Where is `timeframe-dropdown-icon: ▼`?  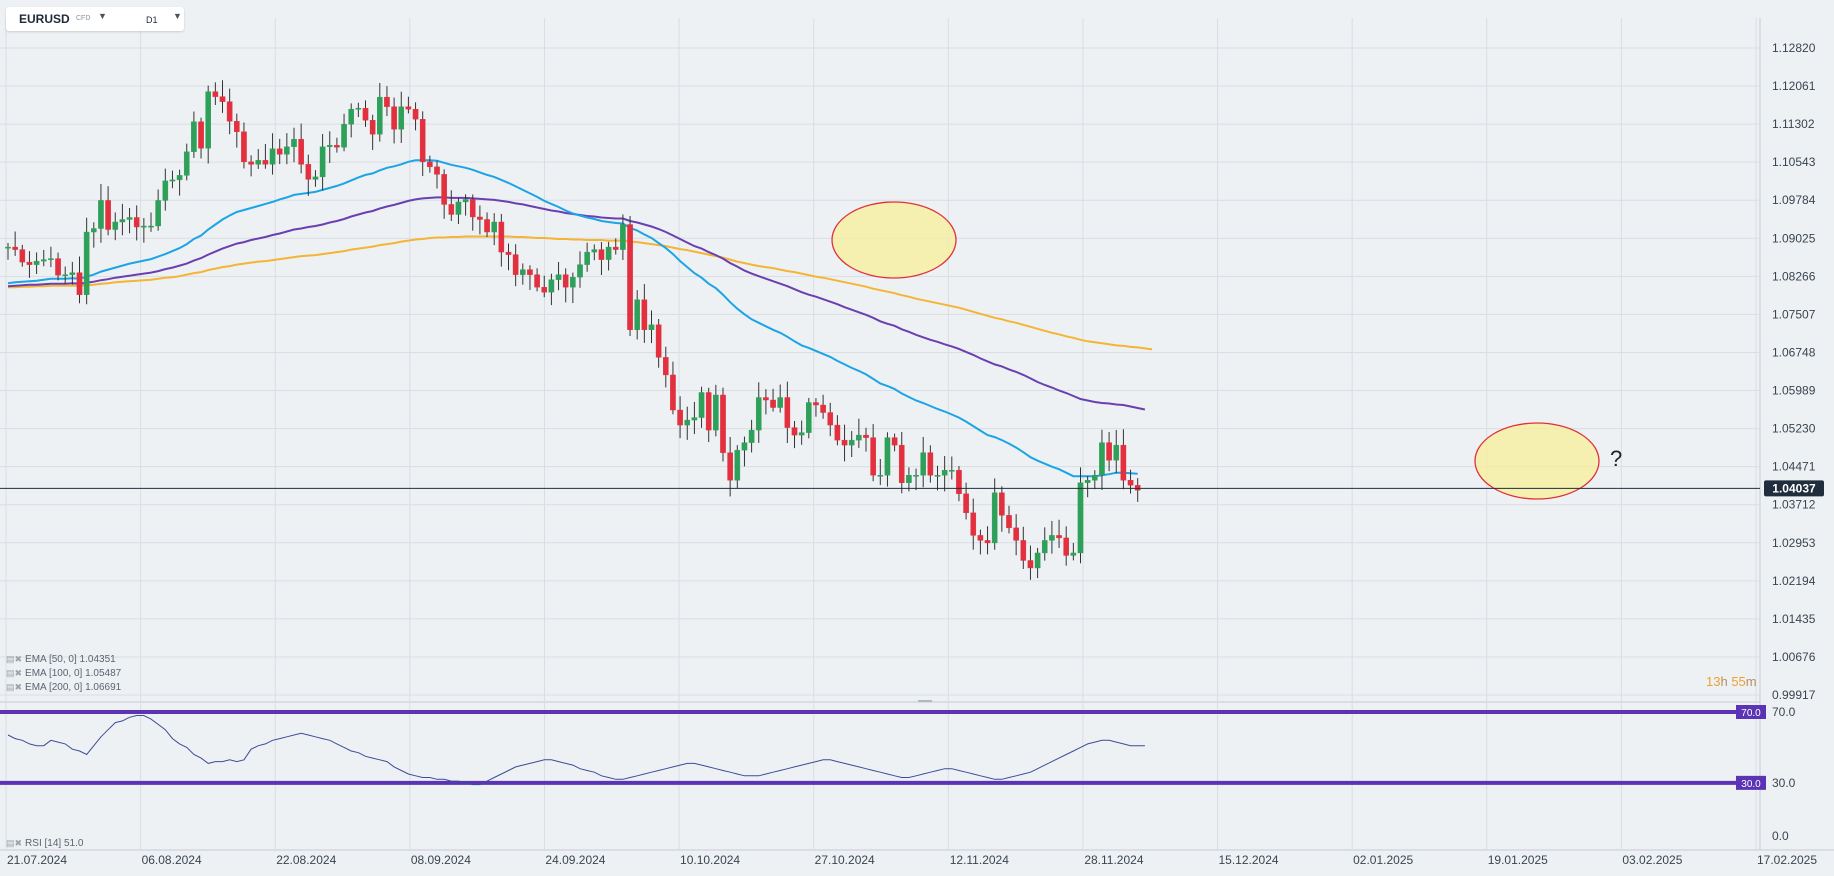 timeframe-dropdown-icon: ▼ is located at coordinates (177, 16).